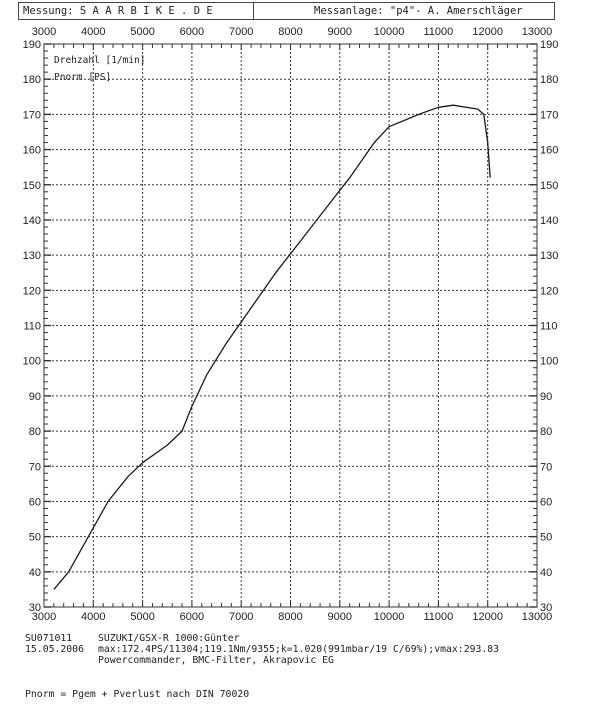 This screenshot has height=718, width=600. Describe the element at coordinates (546, 573) in the screenshot. I see `y-tick-label-right: 40` at that location.